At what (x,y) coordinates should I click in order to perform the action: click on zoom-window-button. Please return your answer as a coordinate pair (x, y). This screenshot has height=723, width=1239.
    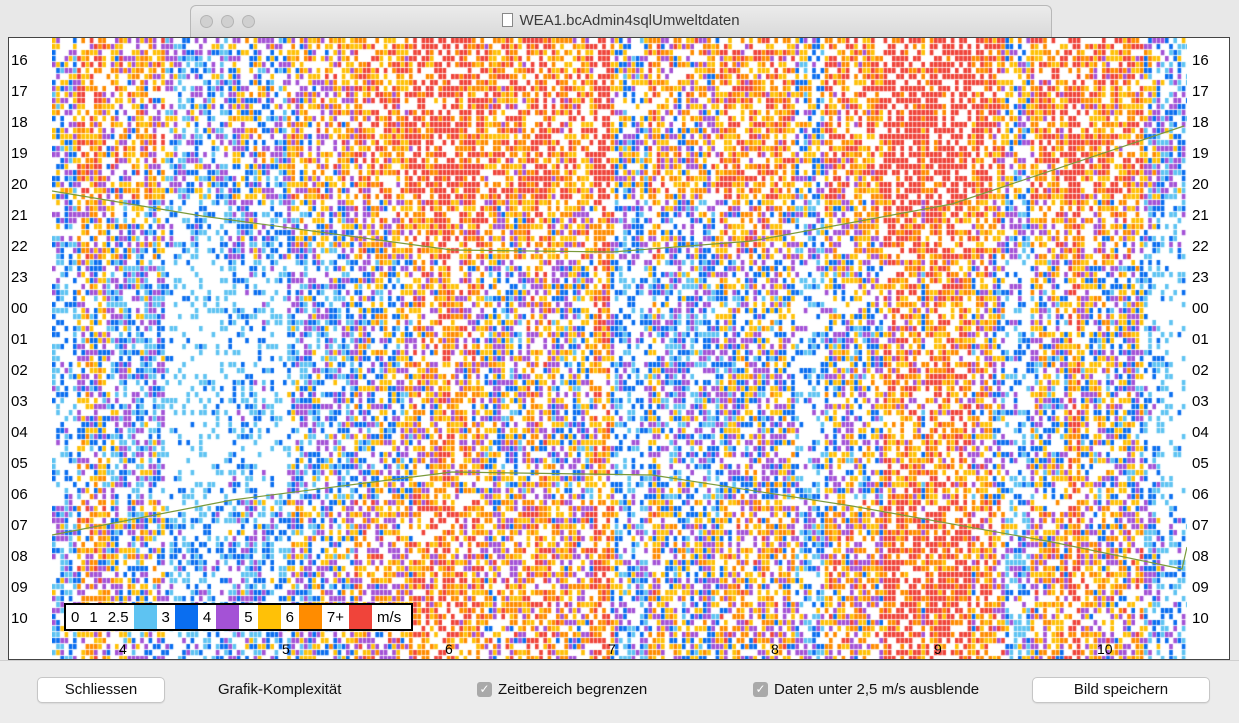
    Looking at the image, I should click on (248, 21).